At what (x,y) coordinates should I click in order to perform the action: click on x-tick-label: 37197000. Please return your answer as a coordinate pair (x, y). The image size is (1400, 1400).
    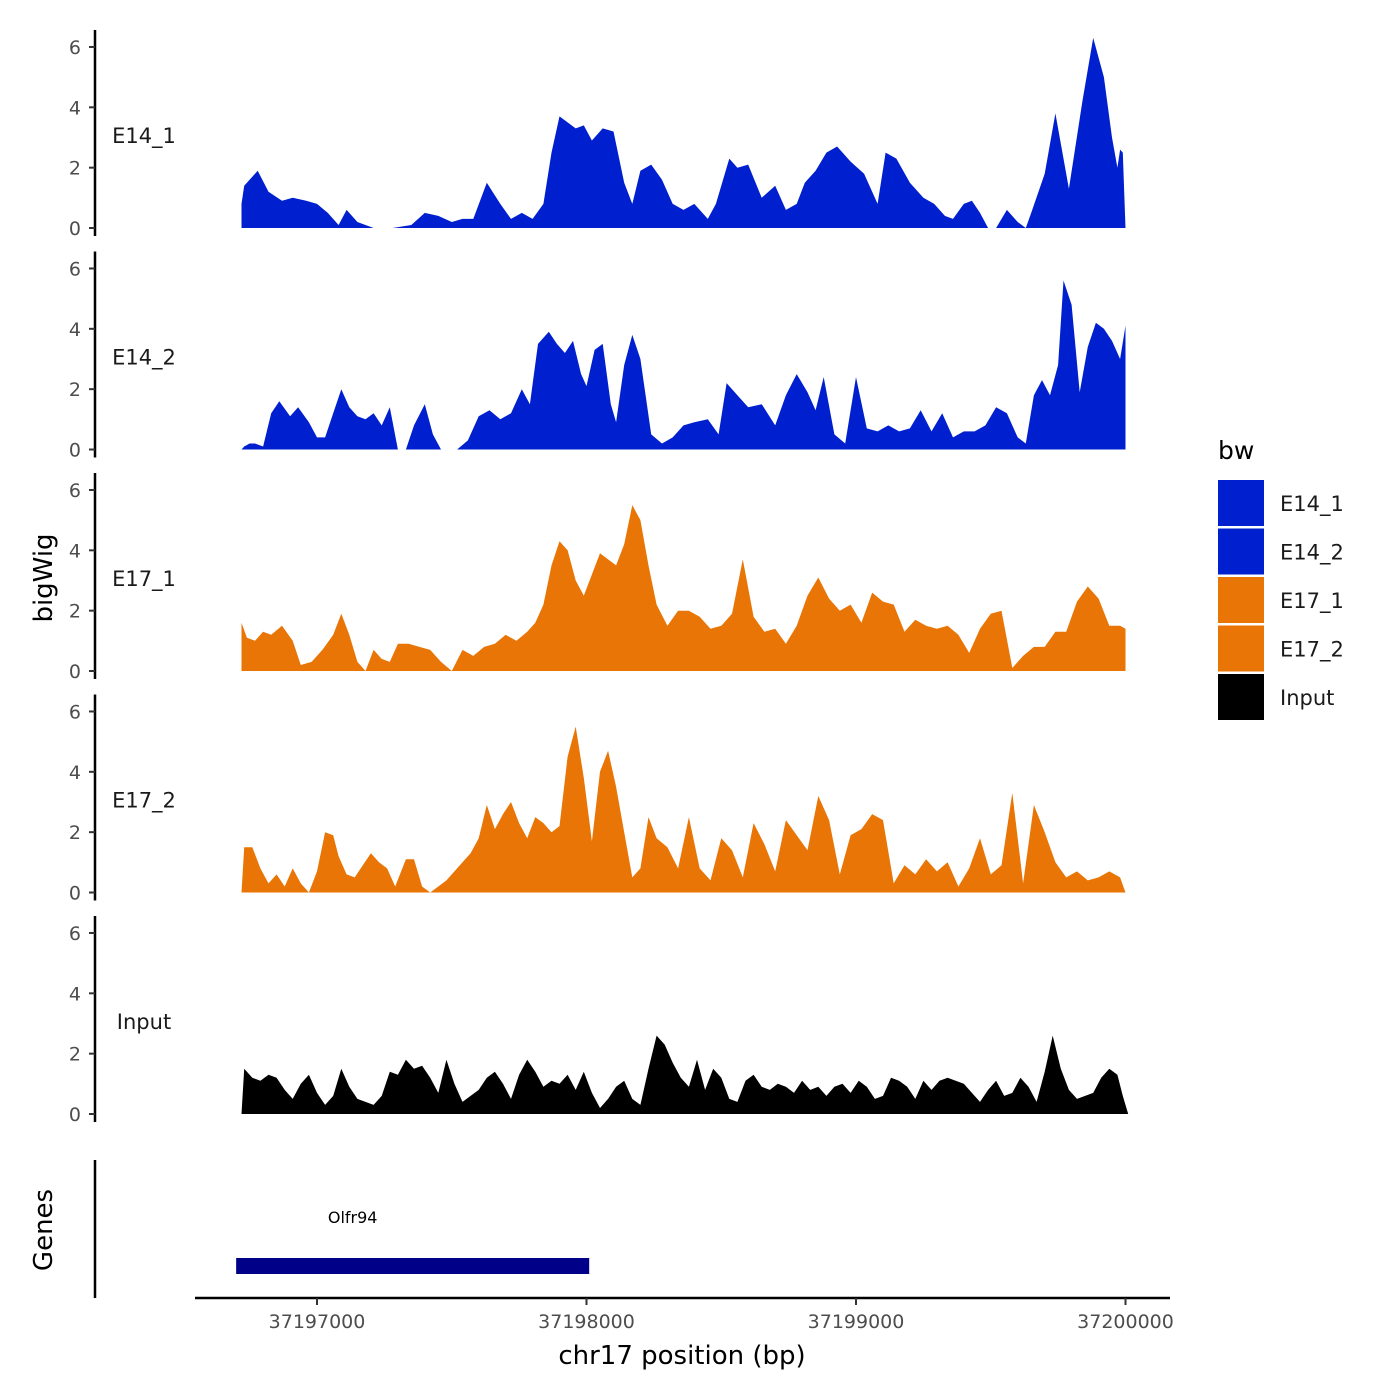
    Looking at the image, I should click on (317, 1322).